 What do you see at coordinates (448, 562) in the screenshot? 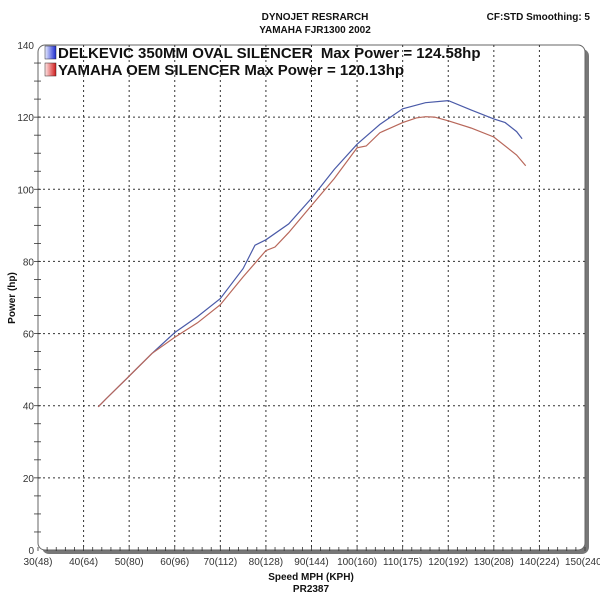
I see `x-tick-label: 120(192)` at bounding box center [448, 562].